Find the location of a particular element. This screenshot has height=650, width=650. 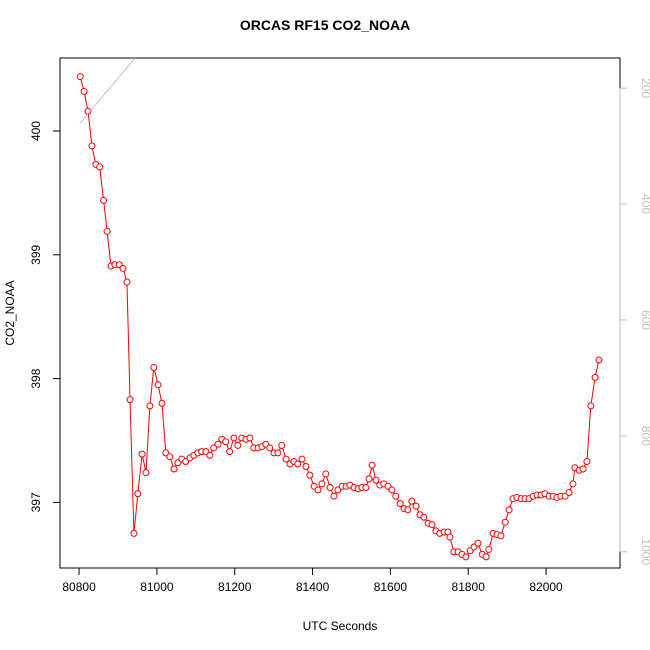

y2-tick-label: 800 is located at coordinates (644, 436).